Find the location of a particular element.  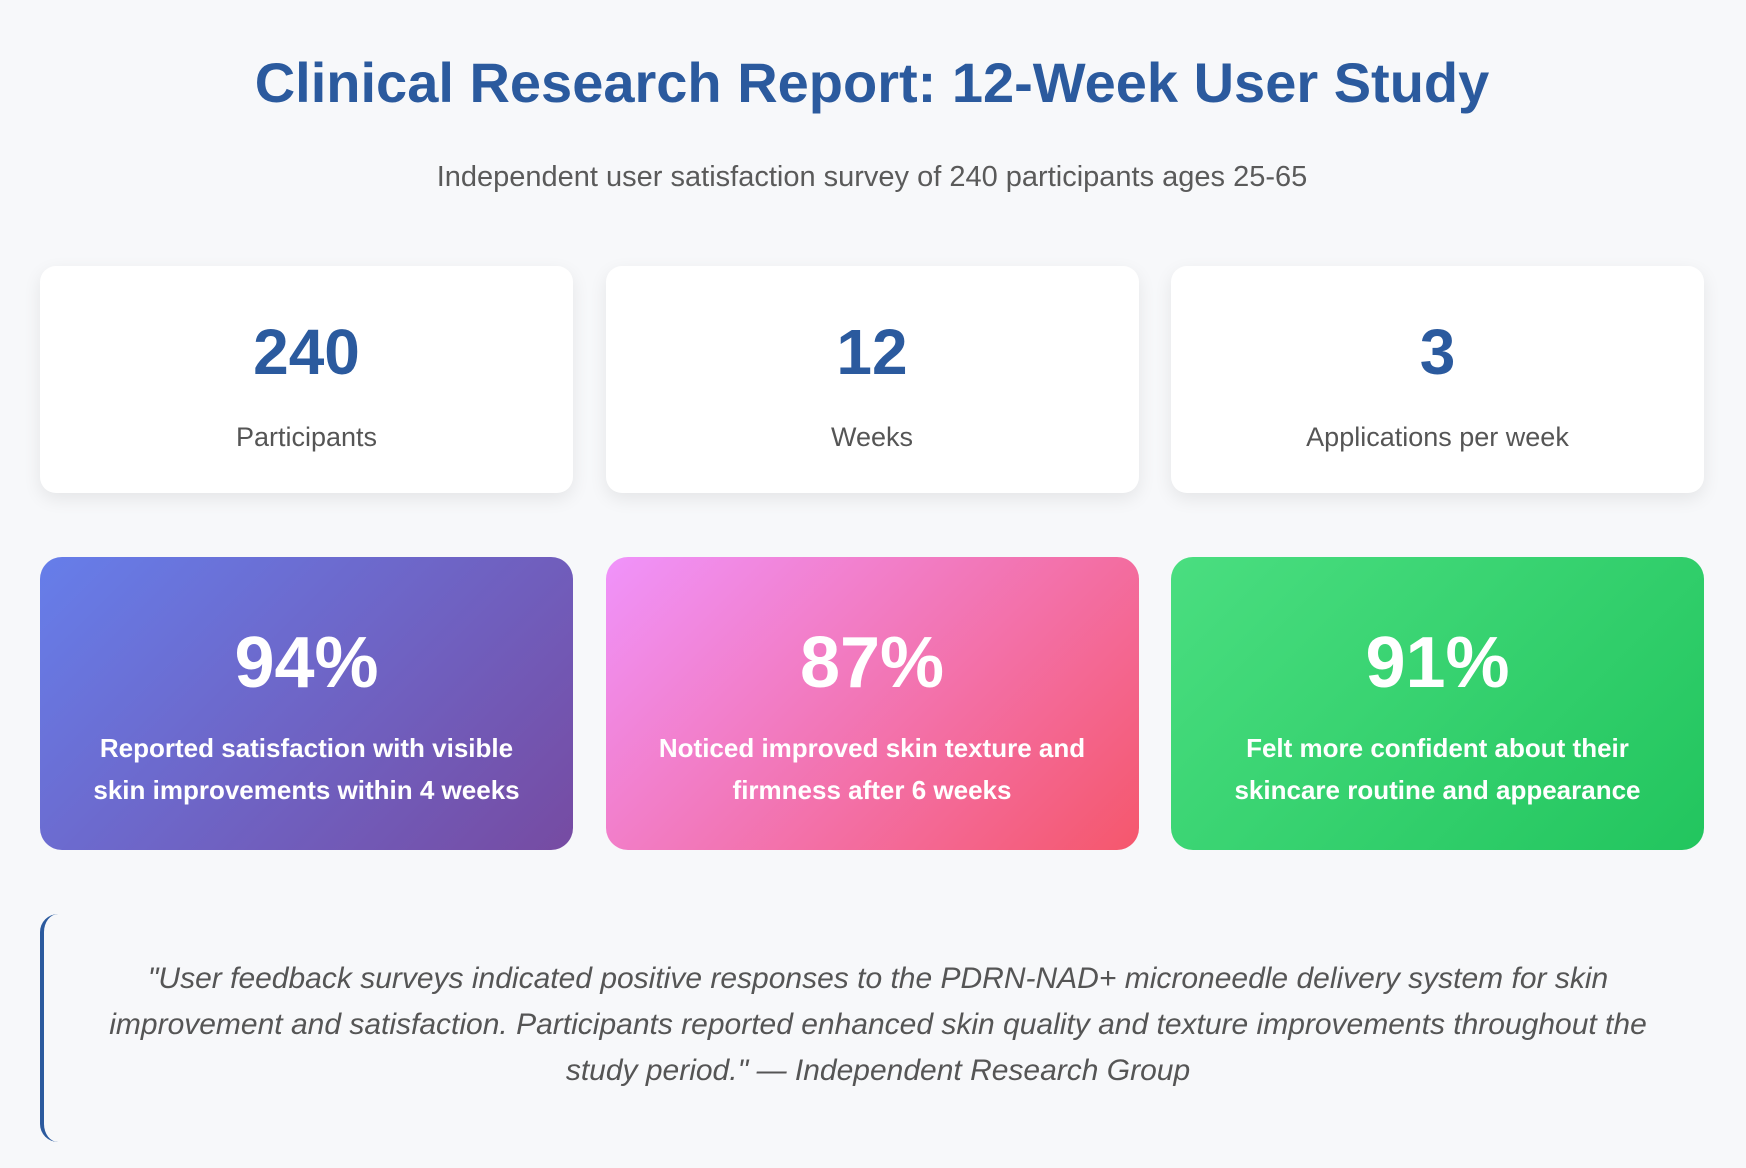

result-percentage: 94% is located at coordinates (306, 663).